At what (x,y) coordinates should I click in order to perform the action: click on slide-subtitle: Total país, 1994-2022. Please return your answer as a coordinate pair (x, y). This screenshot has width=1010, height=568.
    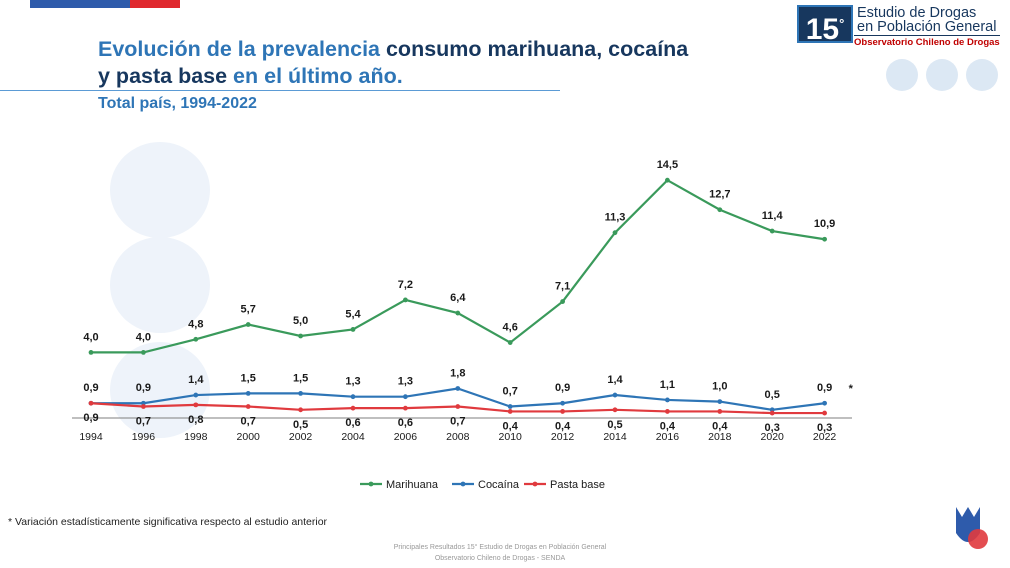
    Looking at the image, I should click on (177, 103).